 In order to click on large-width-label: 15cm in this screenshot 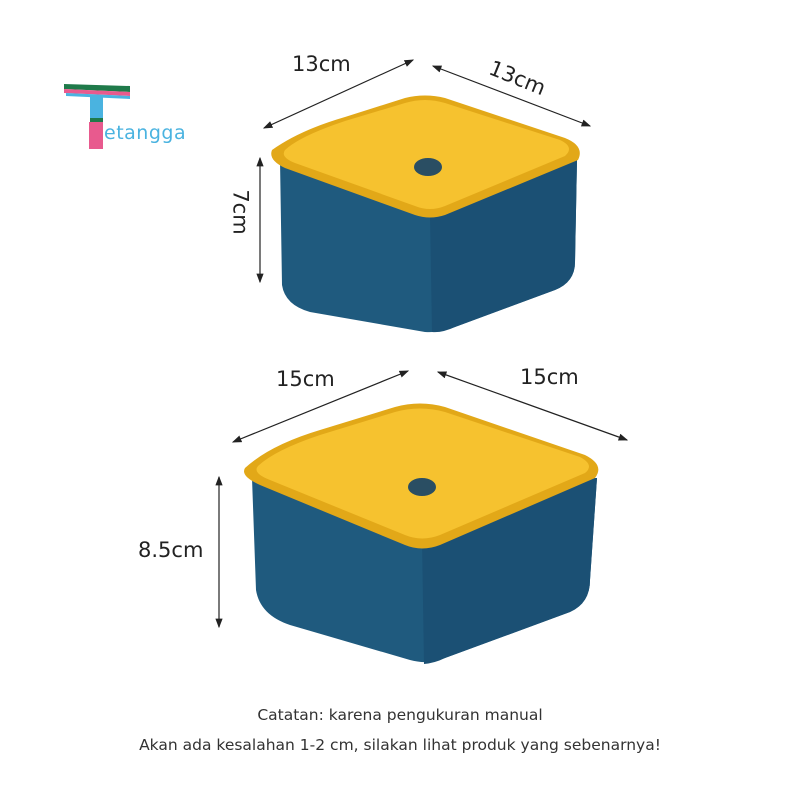, I will do `click(305, 379)`.